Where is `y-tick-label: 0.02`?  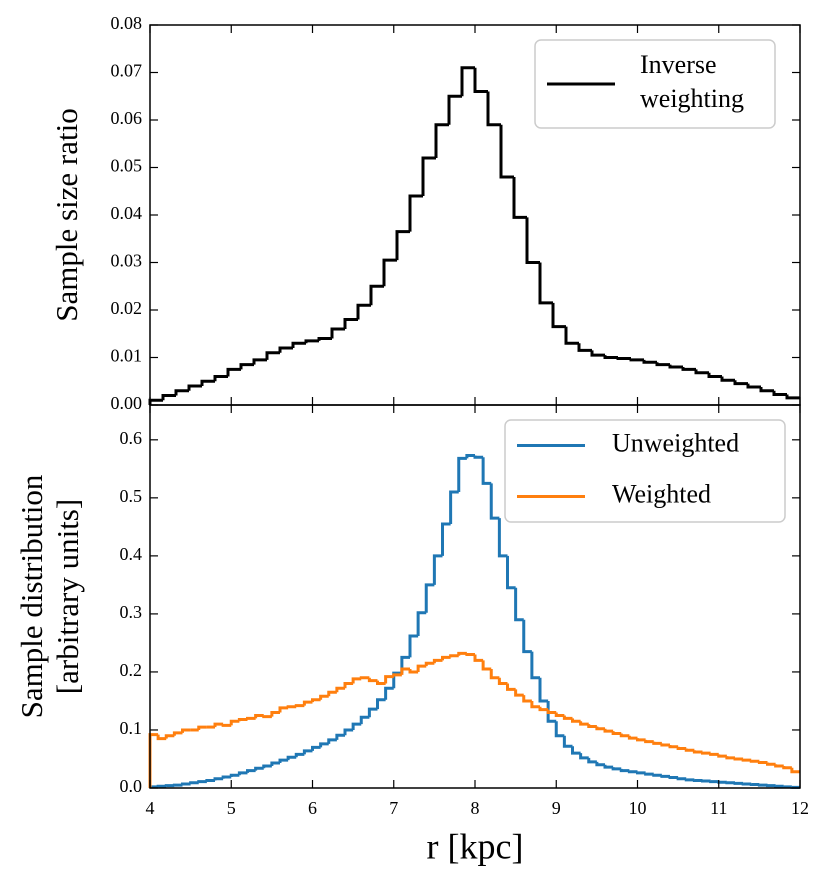 y-tick-label: 0.02 is located at coordinates (127, 308).